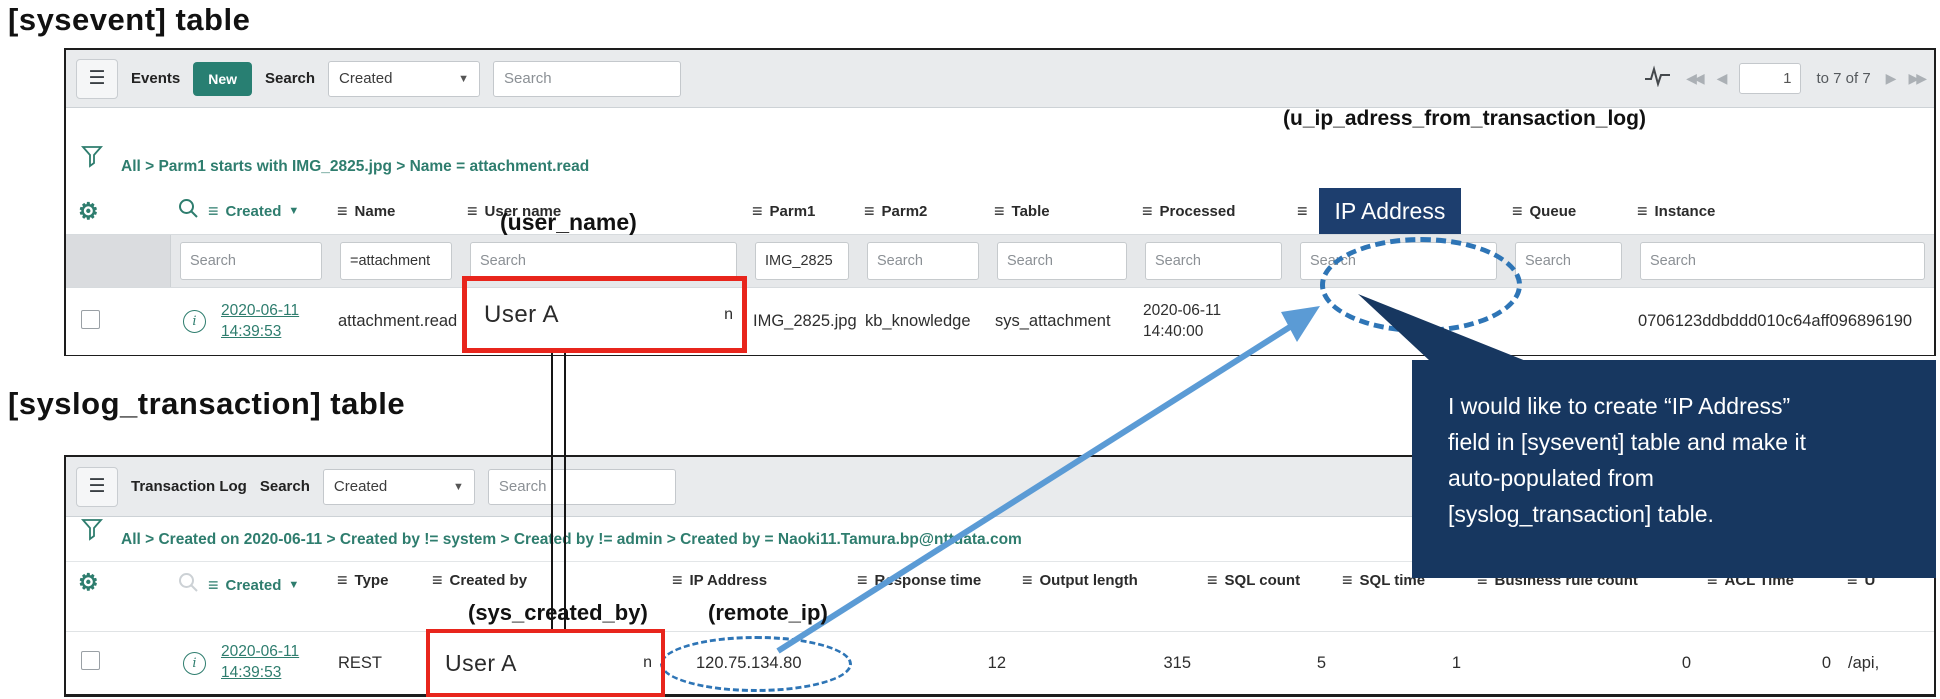 The height and width of the screenshot is (699, 1940). I want to click on column-header-type: ≡ Type, so click(378, 580).